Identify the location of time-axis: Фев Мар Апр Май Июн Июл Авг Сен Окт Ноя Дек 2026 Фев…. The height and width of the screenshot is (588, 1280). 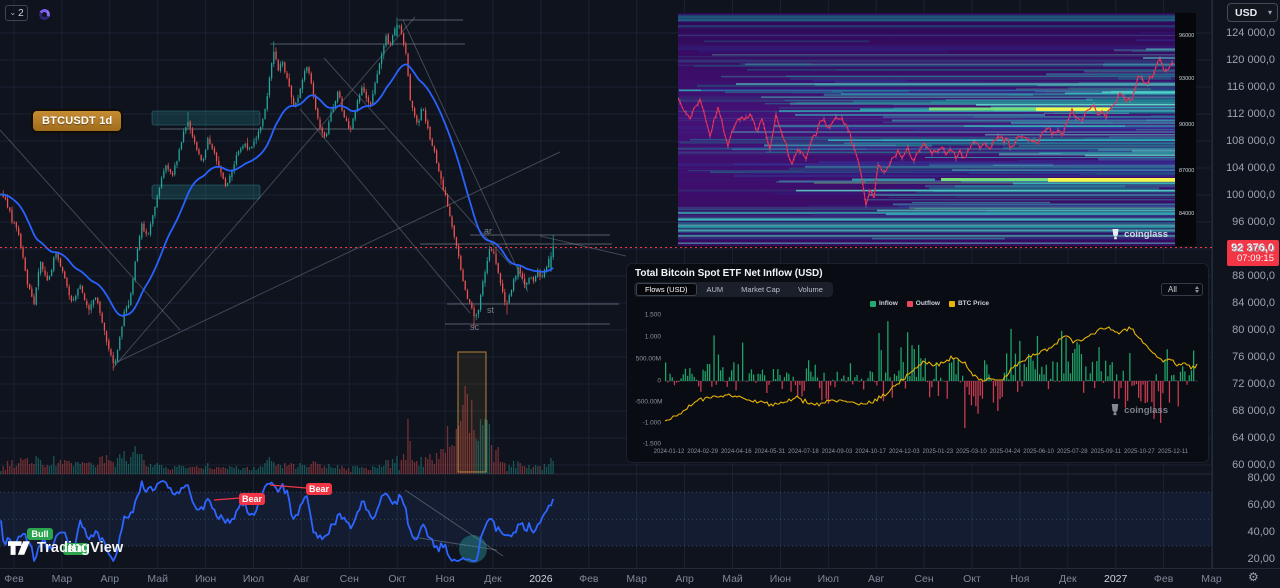
(640, 578).